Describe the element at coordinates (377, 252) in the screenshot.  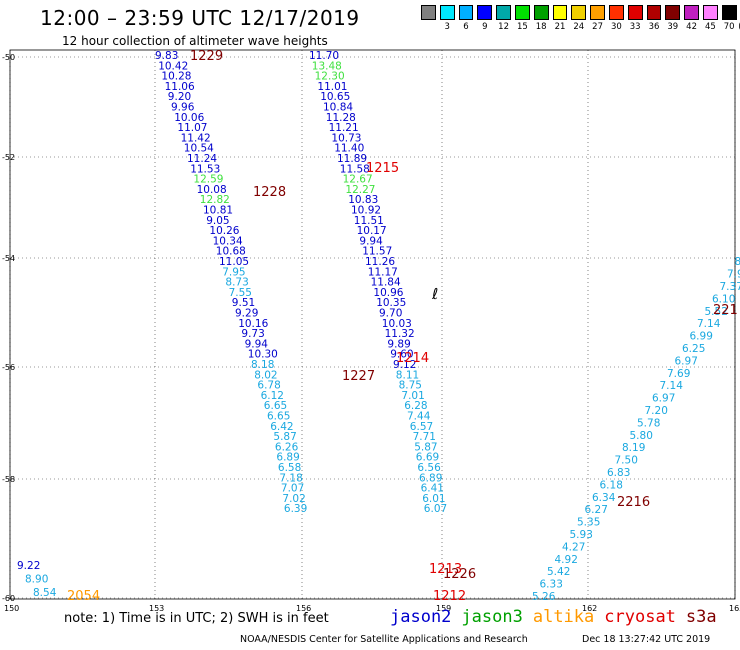
I see `wave-height-value: 11.57` at that location.